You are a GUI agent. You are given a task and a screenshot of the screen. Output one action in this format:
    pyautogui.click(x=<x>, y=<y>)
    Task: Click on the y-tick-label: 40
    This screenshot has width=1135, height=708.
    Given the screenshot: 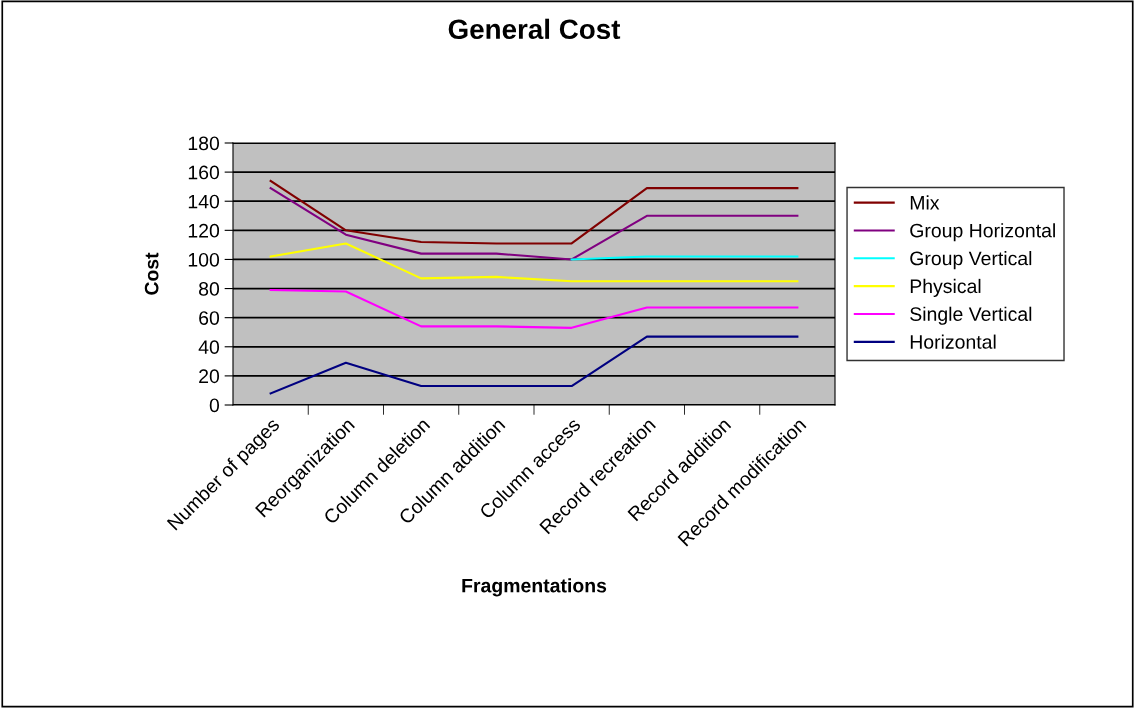 What is the action you would take?
    pyautogui.click(x=209, y=347)
    